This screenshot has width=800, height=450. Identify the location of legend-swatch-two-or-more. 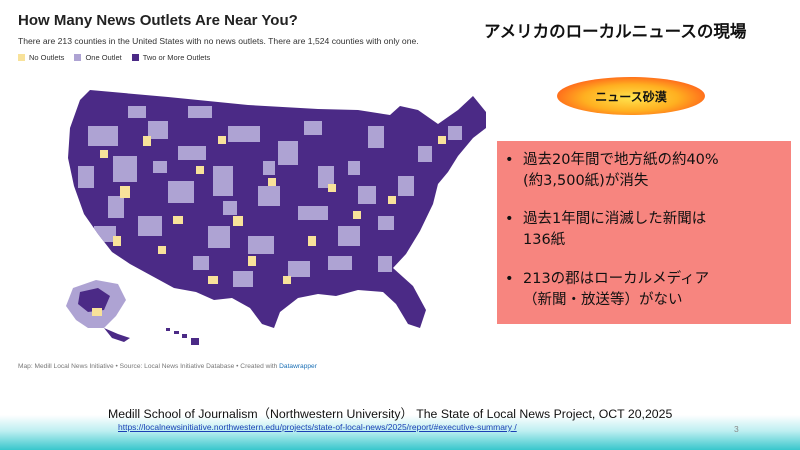
(135, 57).